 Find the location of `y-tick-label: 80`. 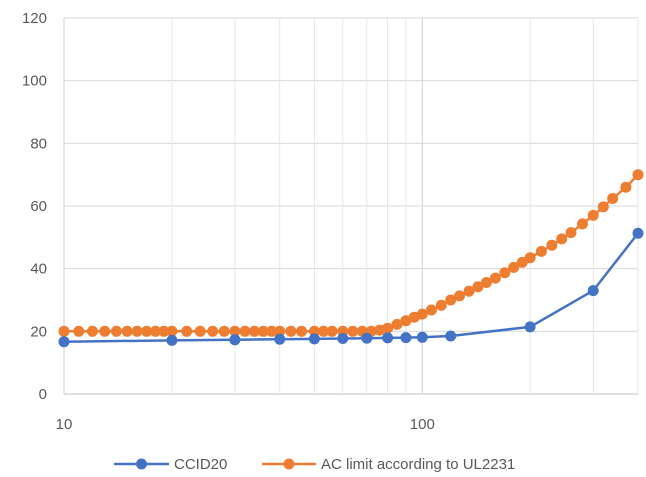

y-tick-label: 80 is located at coordinates (38, 143).